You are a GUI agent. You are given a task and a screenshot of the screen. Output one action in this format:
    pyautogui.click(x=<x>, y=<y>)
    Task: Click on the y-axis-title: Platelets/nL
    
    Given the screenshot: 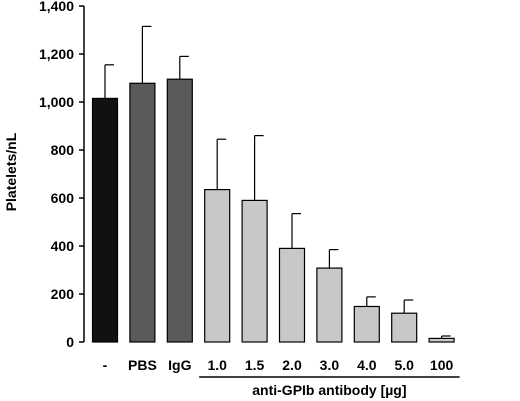 What is the action you would take?
    pyautogui.click(x=11, y=171)
    